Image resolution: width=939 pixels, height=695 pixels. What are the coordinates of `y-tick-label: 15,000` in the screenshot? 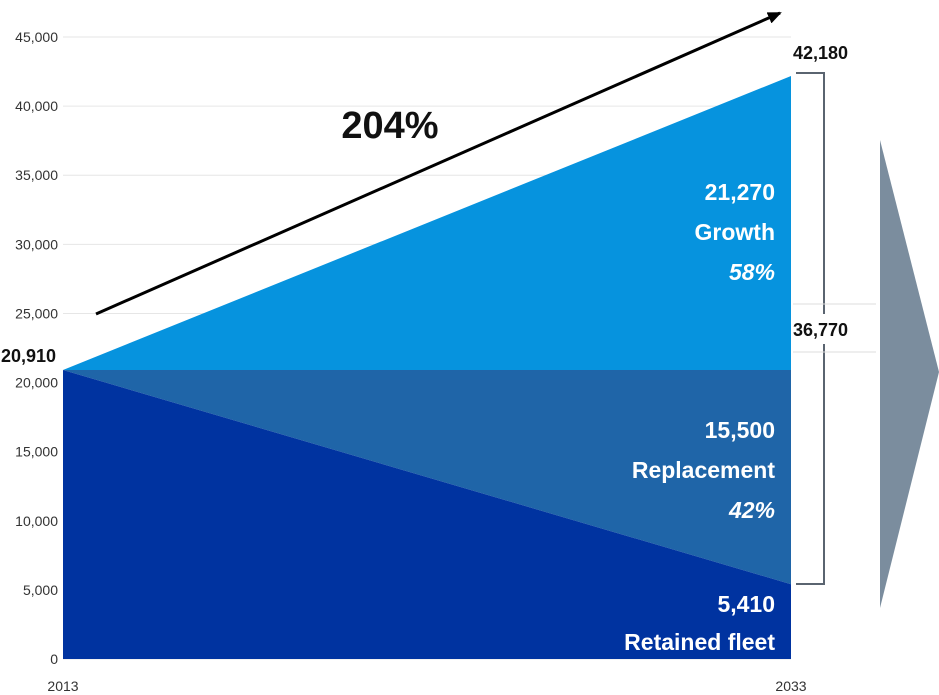 It's located at (36, 452).